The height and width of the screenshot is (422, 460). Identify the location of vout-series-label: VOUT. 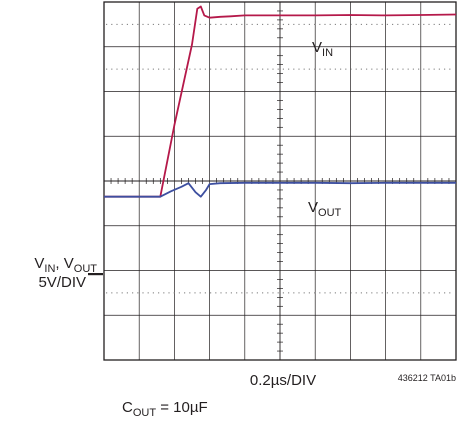
(325, 209).